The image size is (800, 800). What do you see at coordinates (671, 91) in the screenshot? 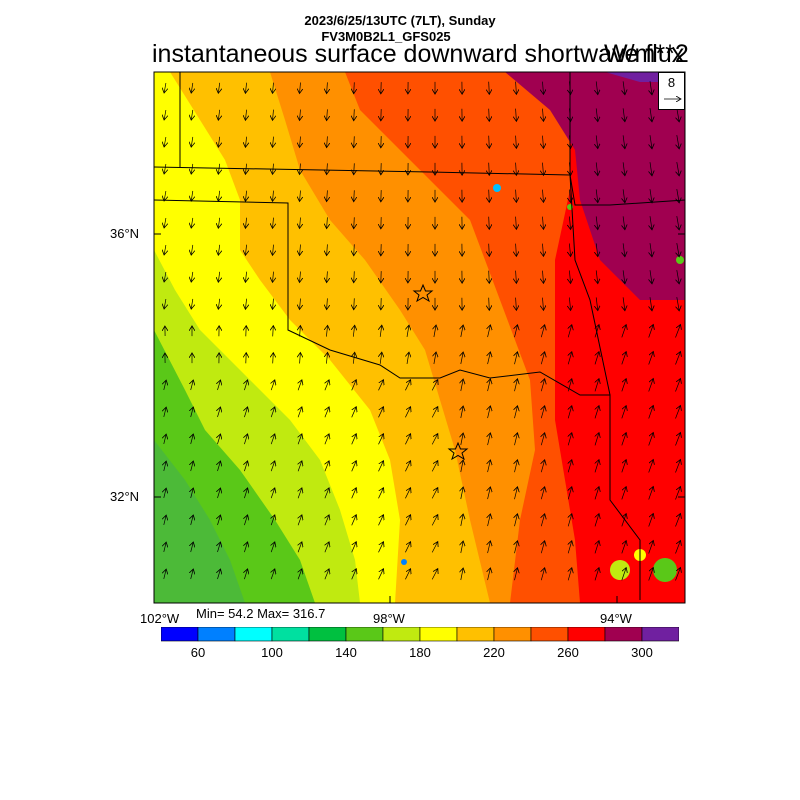
I see `vector-reference-box: 8` at bounding box center [671, 91].